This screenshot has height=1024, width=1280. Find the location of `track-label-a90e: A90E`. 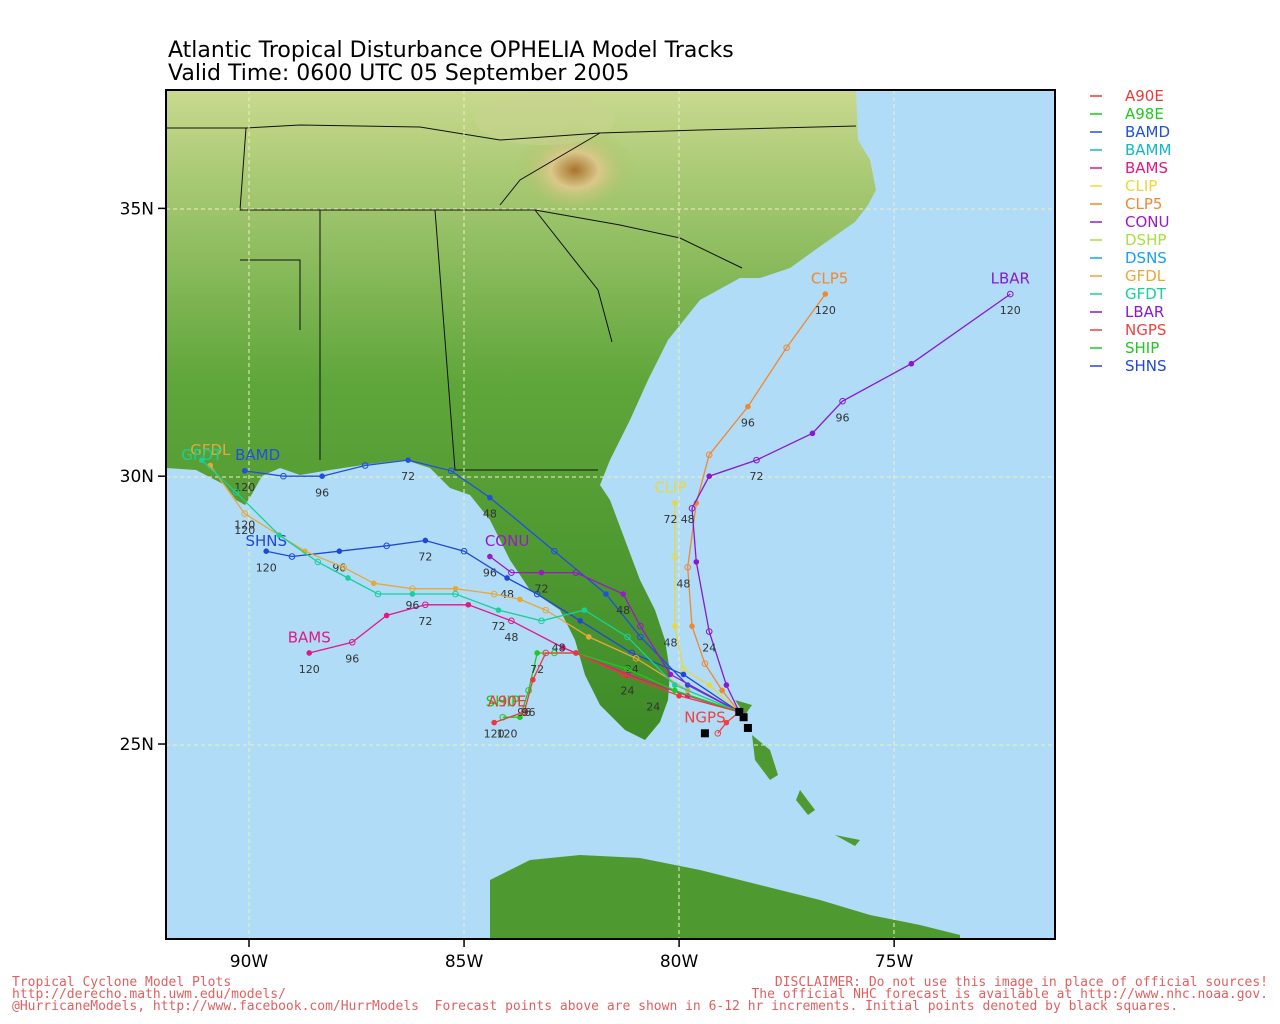

track-label-a90e: A90E is located at coordinates (507, 702).